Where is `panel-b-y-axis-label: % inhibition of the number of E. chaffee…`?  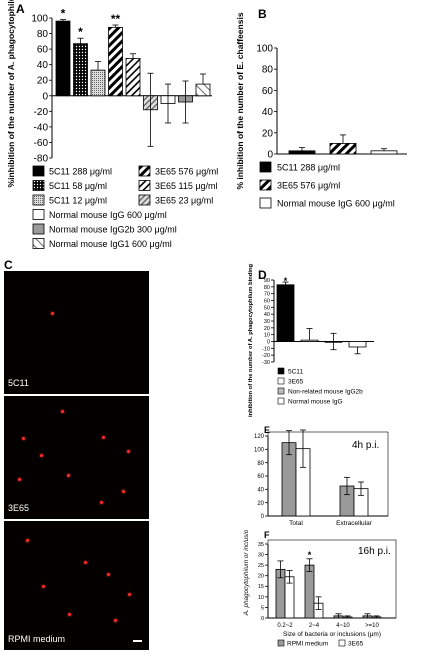 panel-b-y-axis-label: % inhibition of the number of E. chaffee… is located at coordinates (240, 100).